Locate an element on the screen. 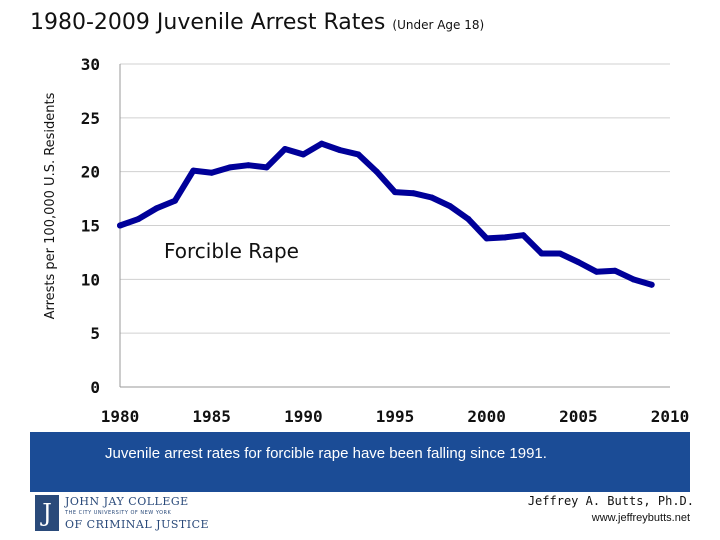  y-tick-label: 0 is located at coordinates (95, 387).